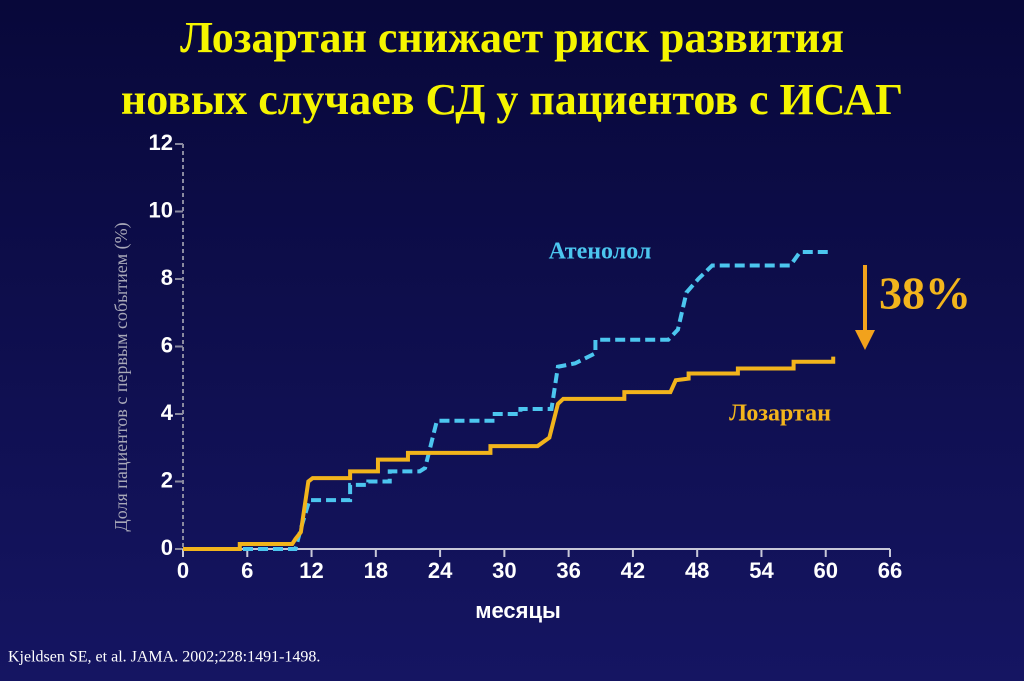  I want to click on series-label: Лозартан, so click(780, 414).